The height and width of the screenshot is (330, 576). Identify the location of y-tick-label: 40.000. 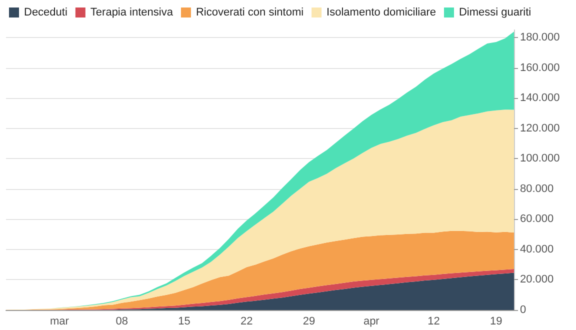
(537, 249).